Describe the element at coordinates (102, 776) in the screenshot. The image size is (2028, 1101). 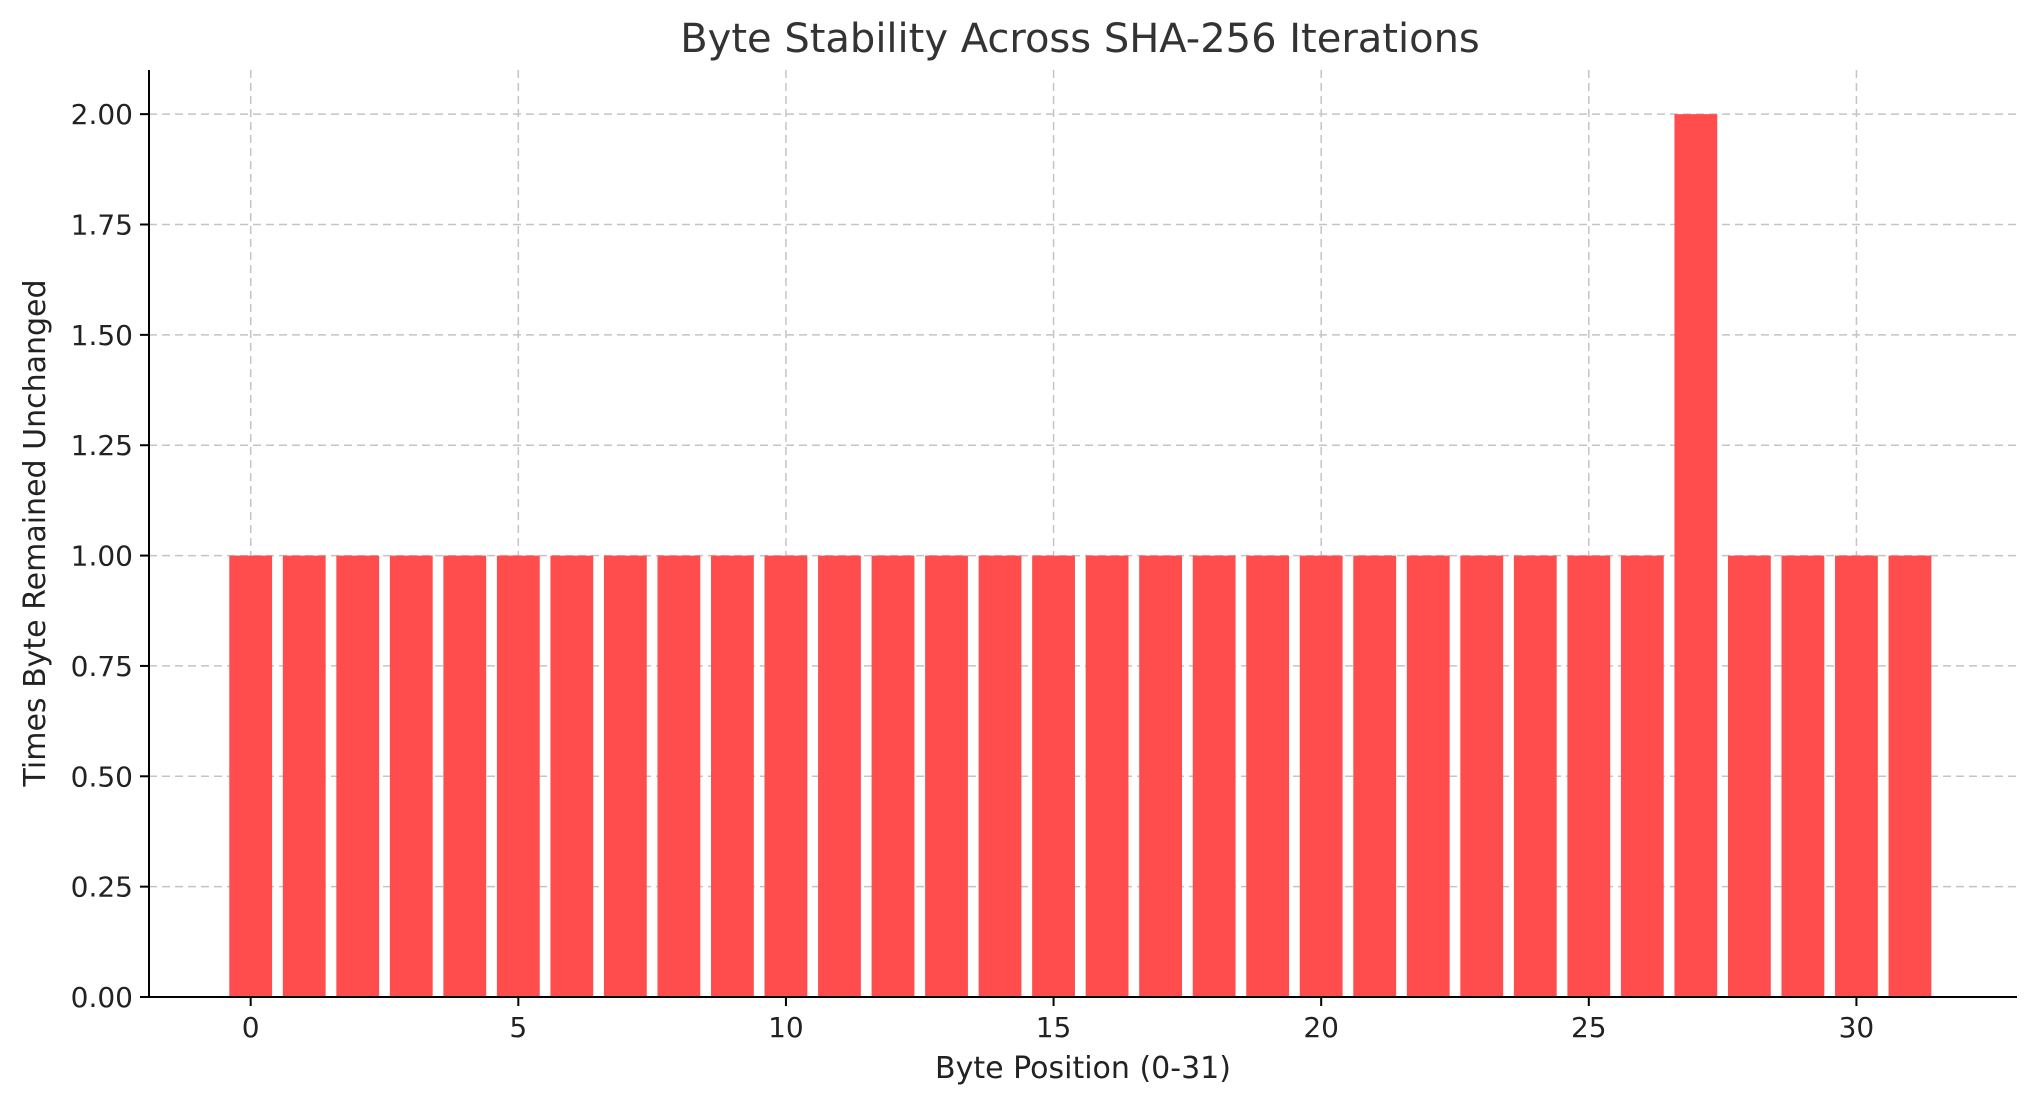
I see `y-tick-label: 0.50` at that location.